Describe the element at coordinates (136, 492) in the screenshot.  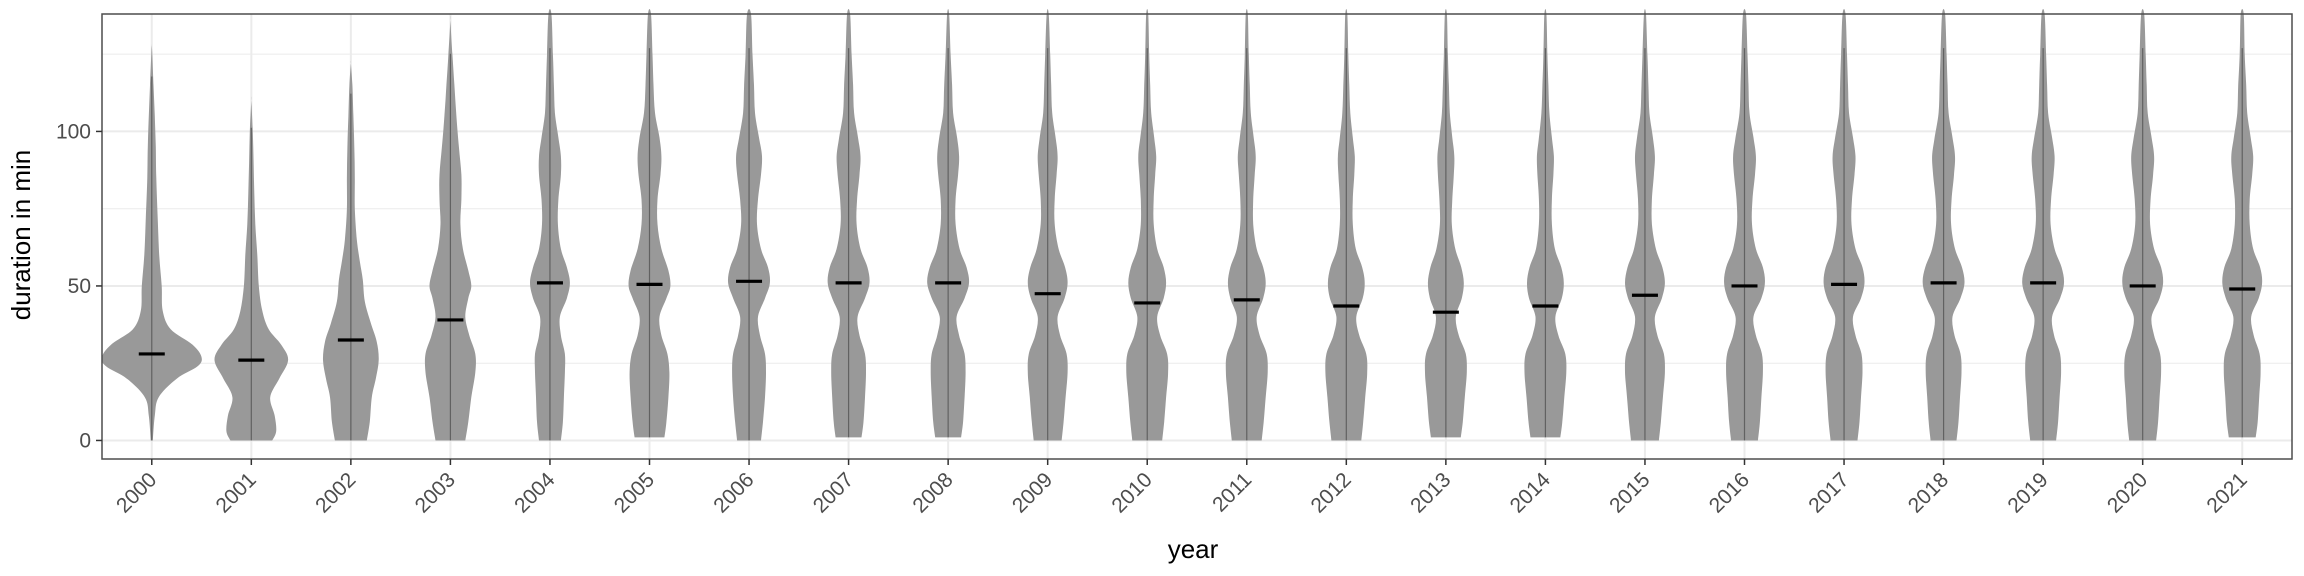
I see `x-tick-label: 2000` at that location.